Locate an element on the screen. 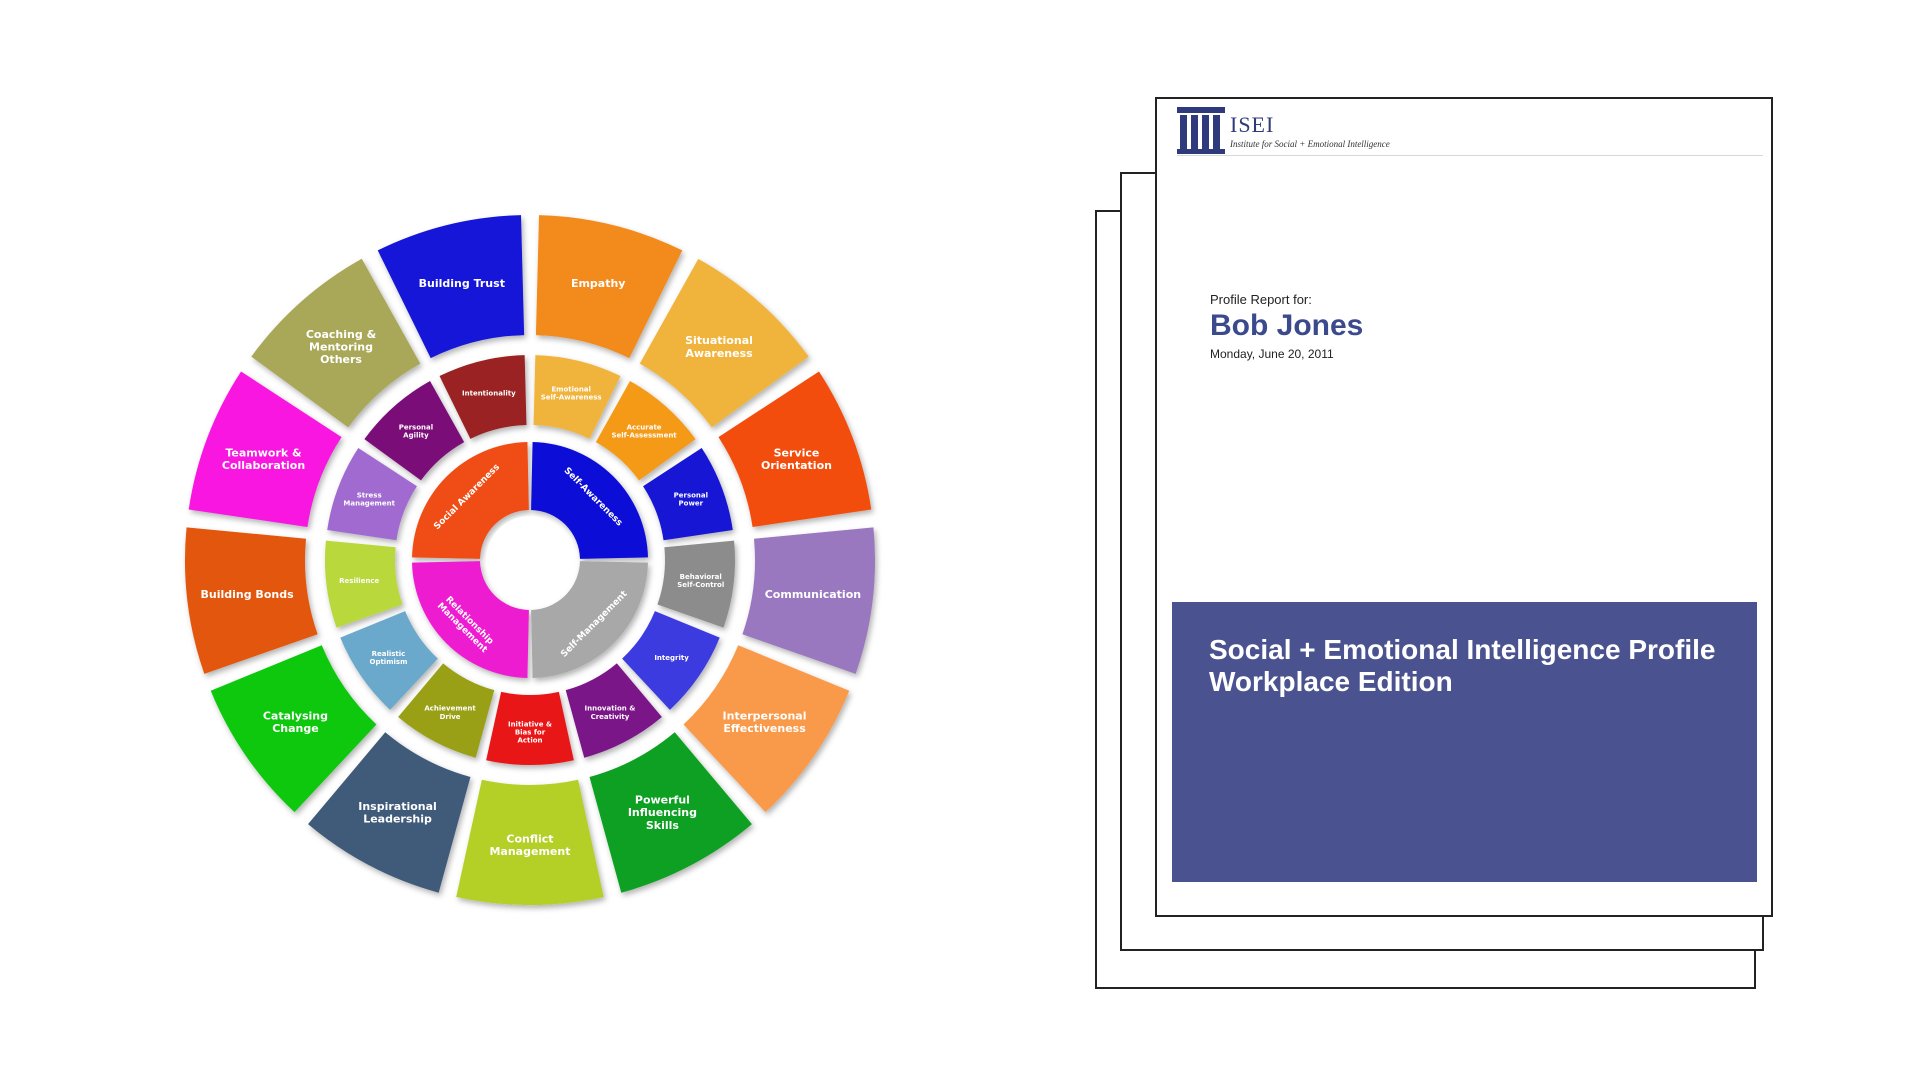 Image resolution: width=1920 pixels, height=1080 pixels. outer-segment-building-trust is located at coordinates (451, 287).